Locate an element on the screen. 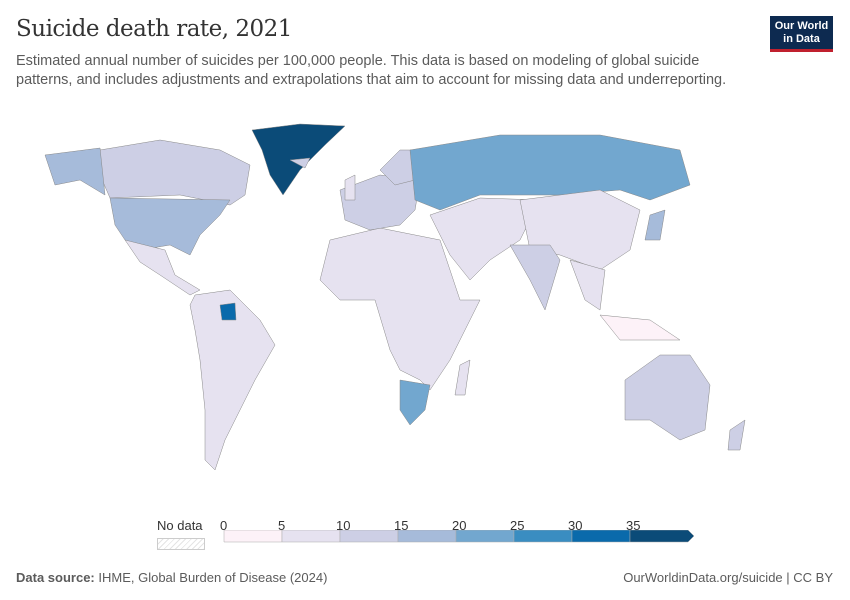  chart-title: Suicide death rate, 2021 is located at coordinates (154, 29).